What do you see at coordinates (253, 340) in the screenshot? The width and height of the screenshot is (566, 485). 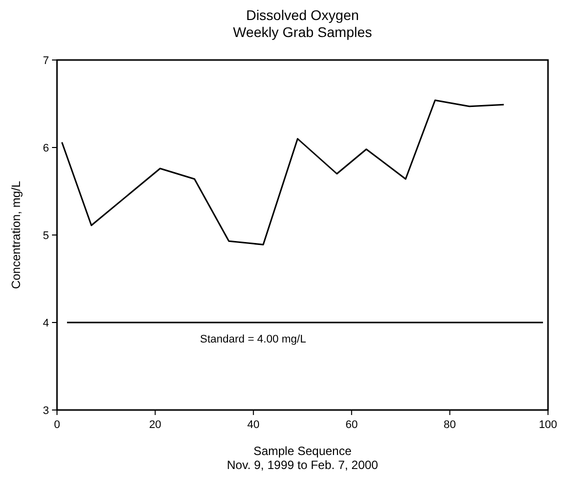 I see `ref-line-label: Standard = 4.00 mg/L` at bounding box center [253, 340].